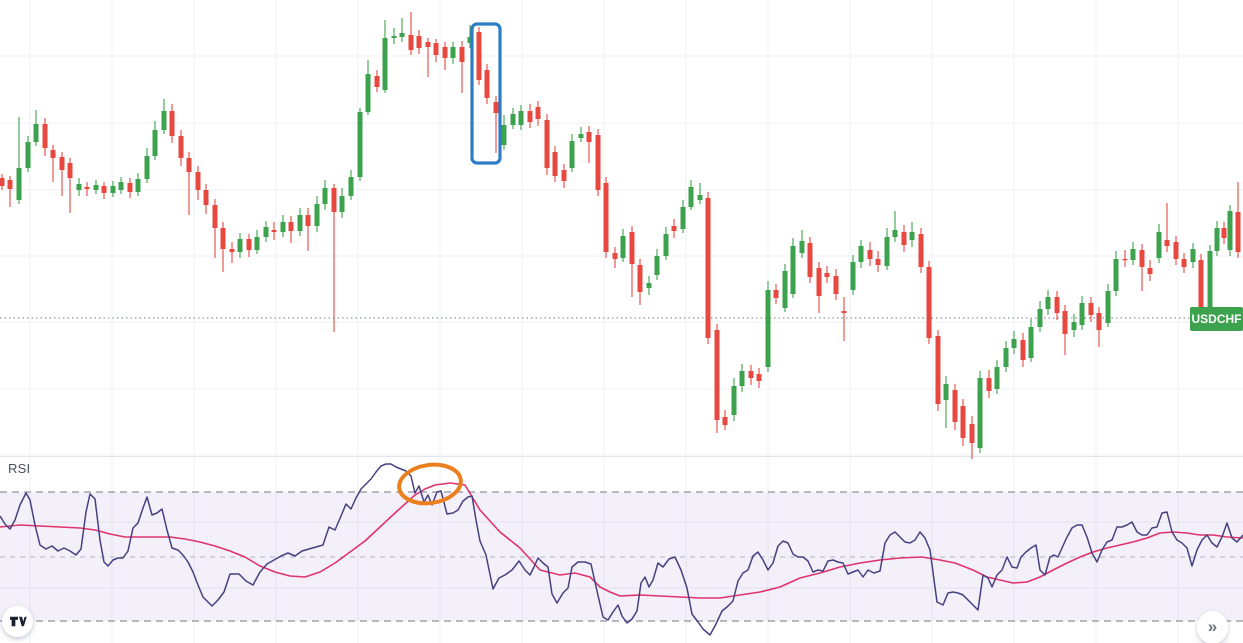 The image size is (1243, 643). I want to click on blue-highlight-box, so click(486, 93).